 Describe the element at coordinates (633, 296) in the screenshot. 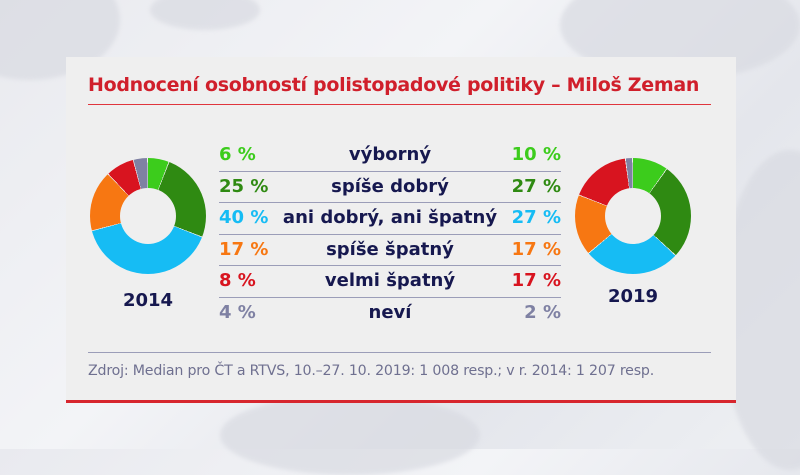

I see `year-label-2019: 2019` at that location.